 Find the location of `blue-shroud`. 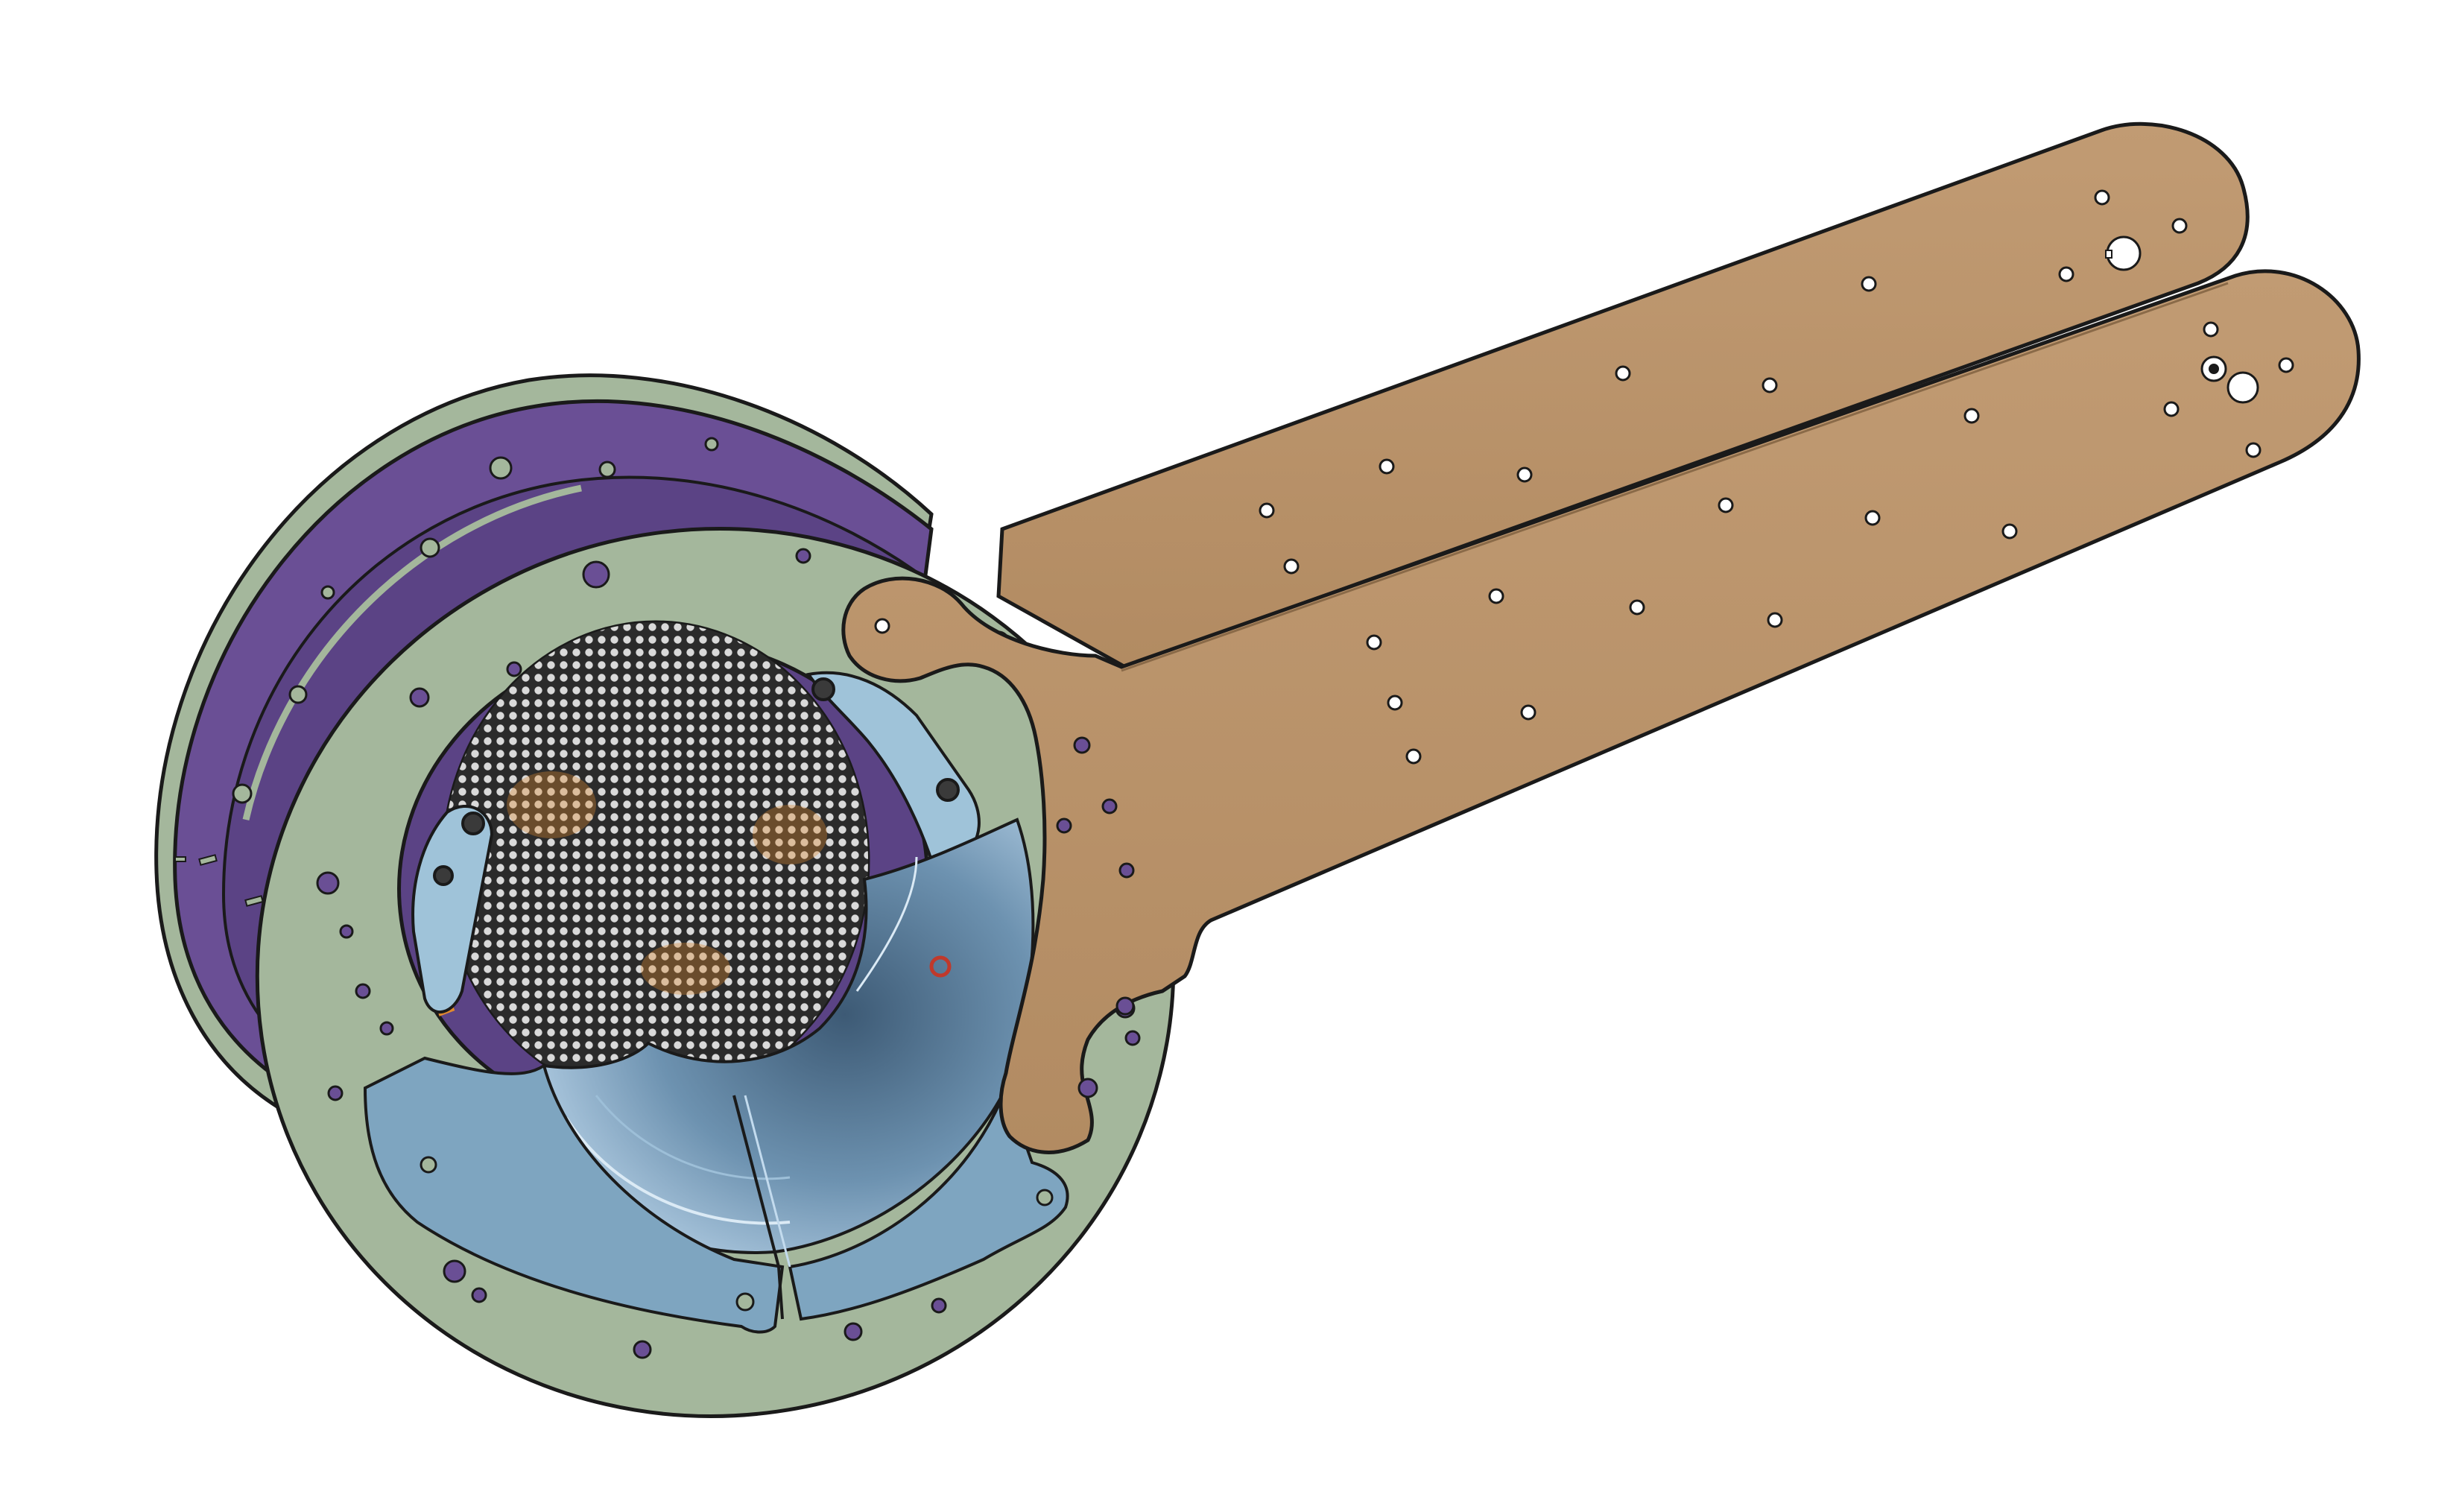

blue-shroud is located at coordinates (716, 1075).